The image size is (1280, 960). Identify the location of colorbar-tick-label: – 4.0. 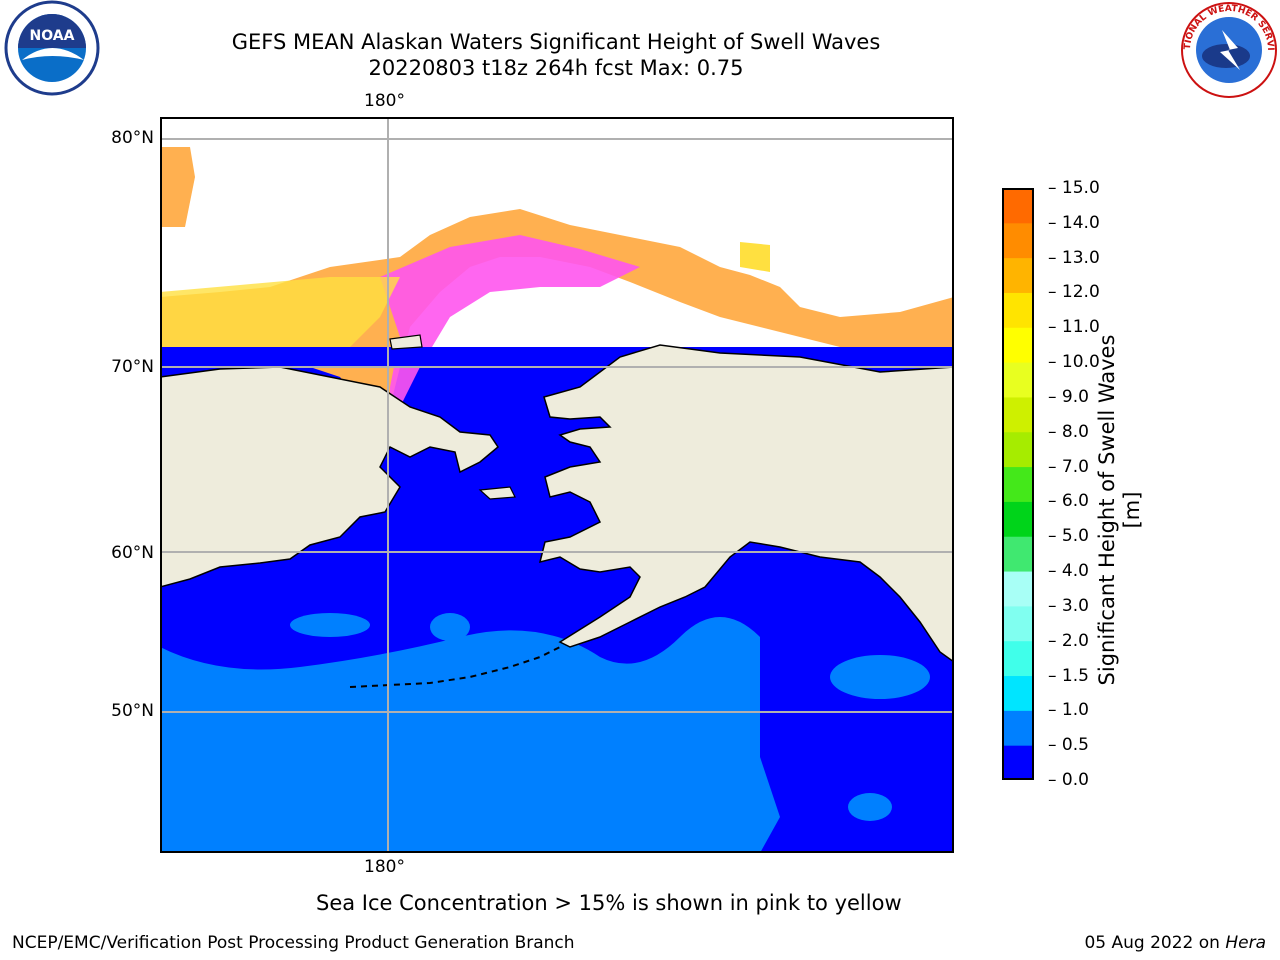
(1068, 571).